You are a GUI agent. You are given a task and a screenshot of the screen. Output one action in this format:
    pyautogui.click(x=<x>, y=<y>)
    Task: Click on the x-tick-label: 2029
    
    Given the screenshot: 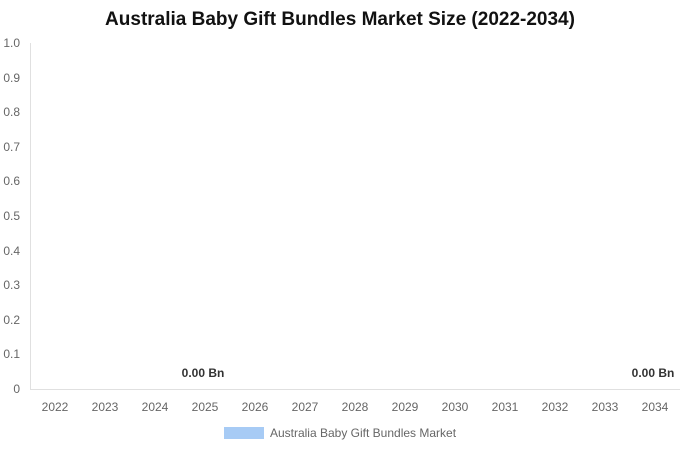 What is the action you would take?
    pyautogui.click(x=405, y=407)
    